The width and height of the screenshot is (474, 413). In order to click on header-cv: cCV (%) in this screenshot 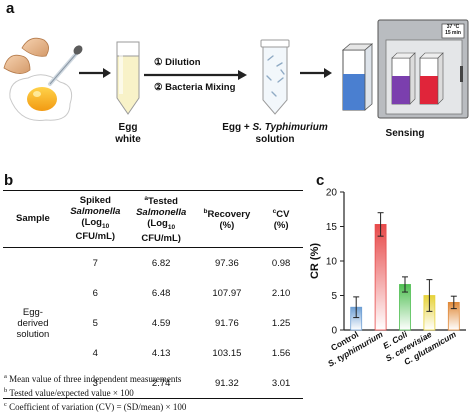, I will do `click(281, 219)`.